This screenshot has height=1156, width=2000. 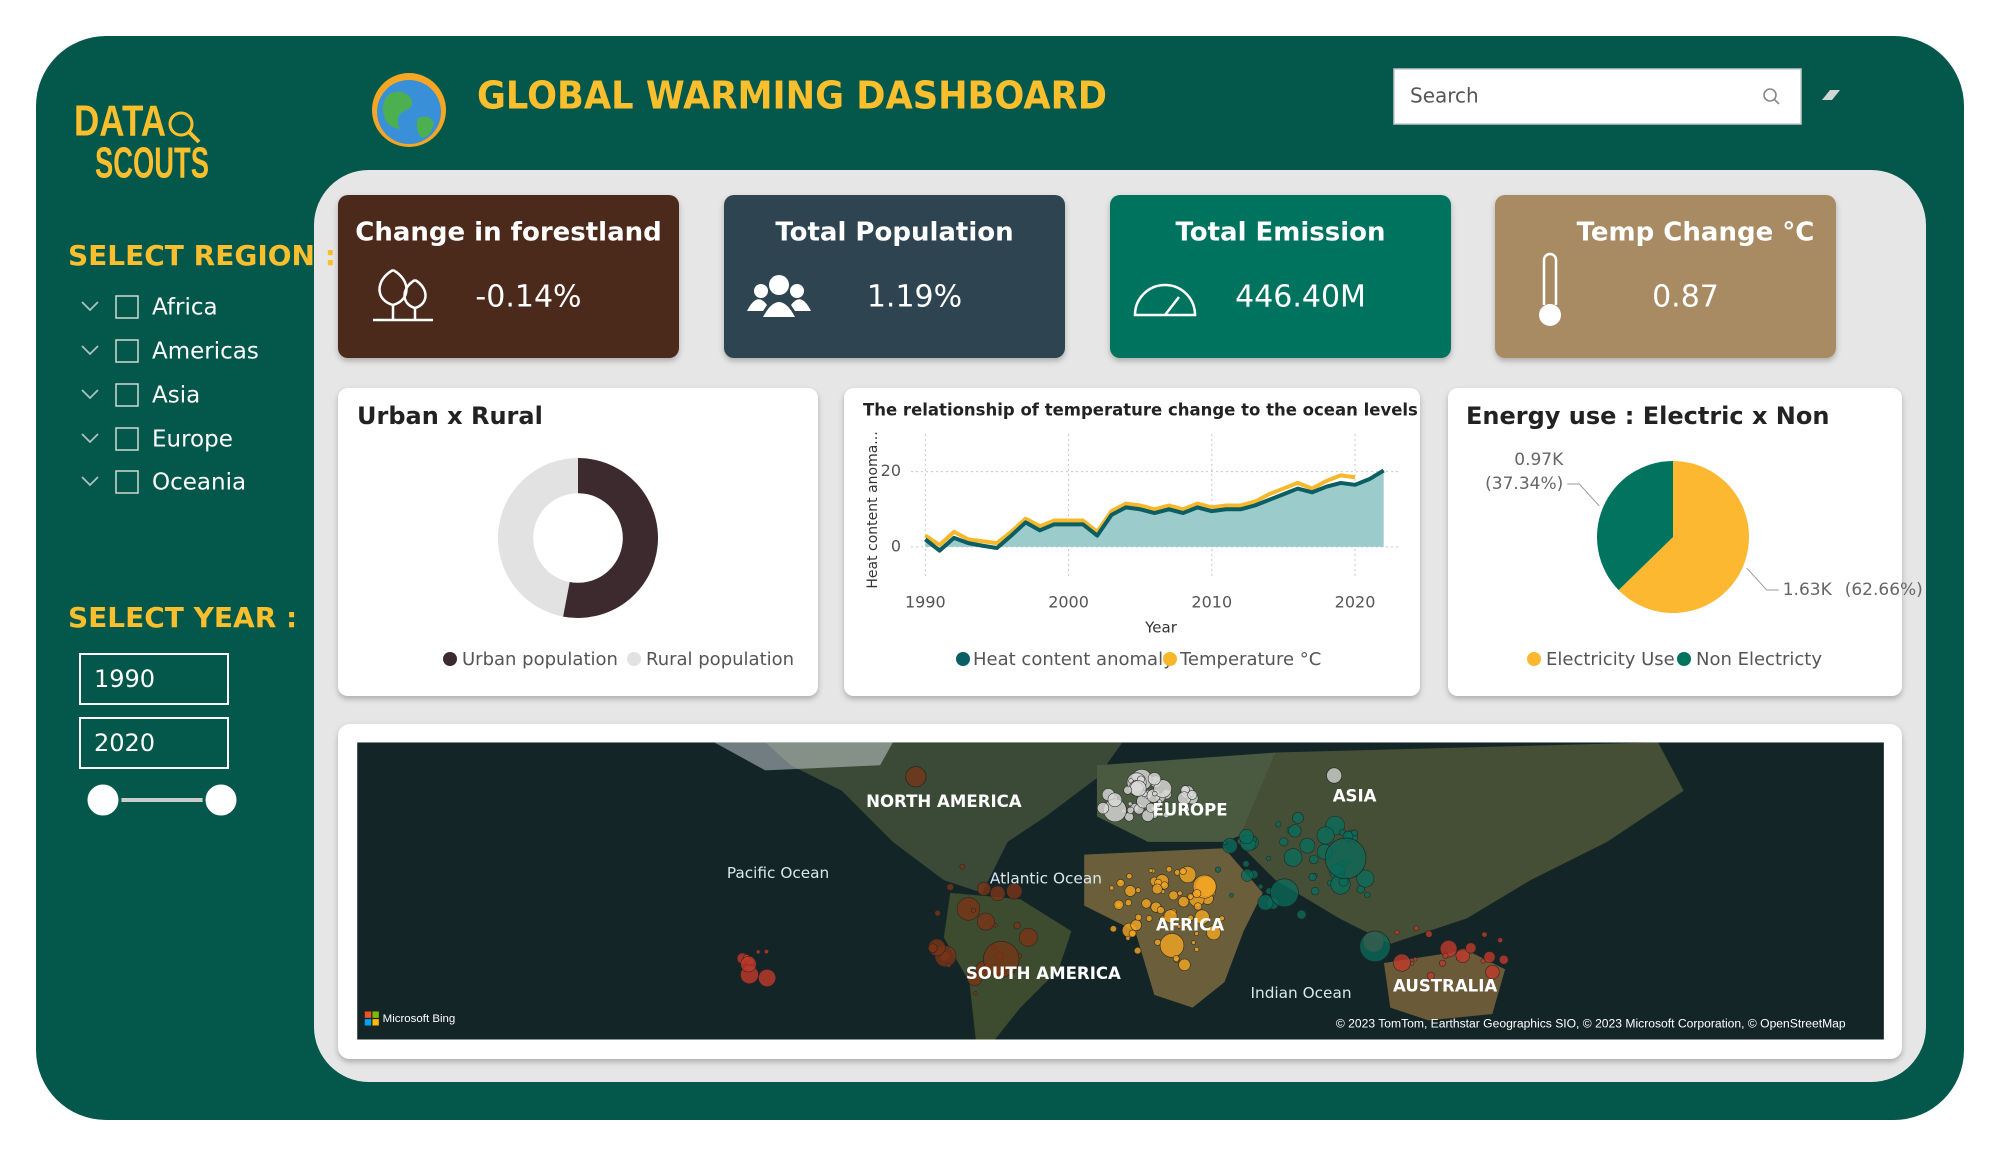 What do you see at coordinates (182, 617) in the screenshot?
I see `year-label: SELECT YEAR :` at bounding box center [182, 617].